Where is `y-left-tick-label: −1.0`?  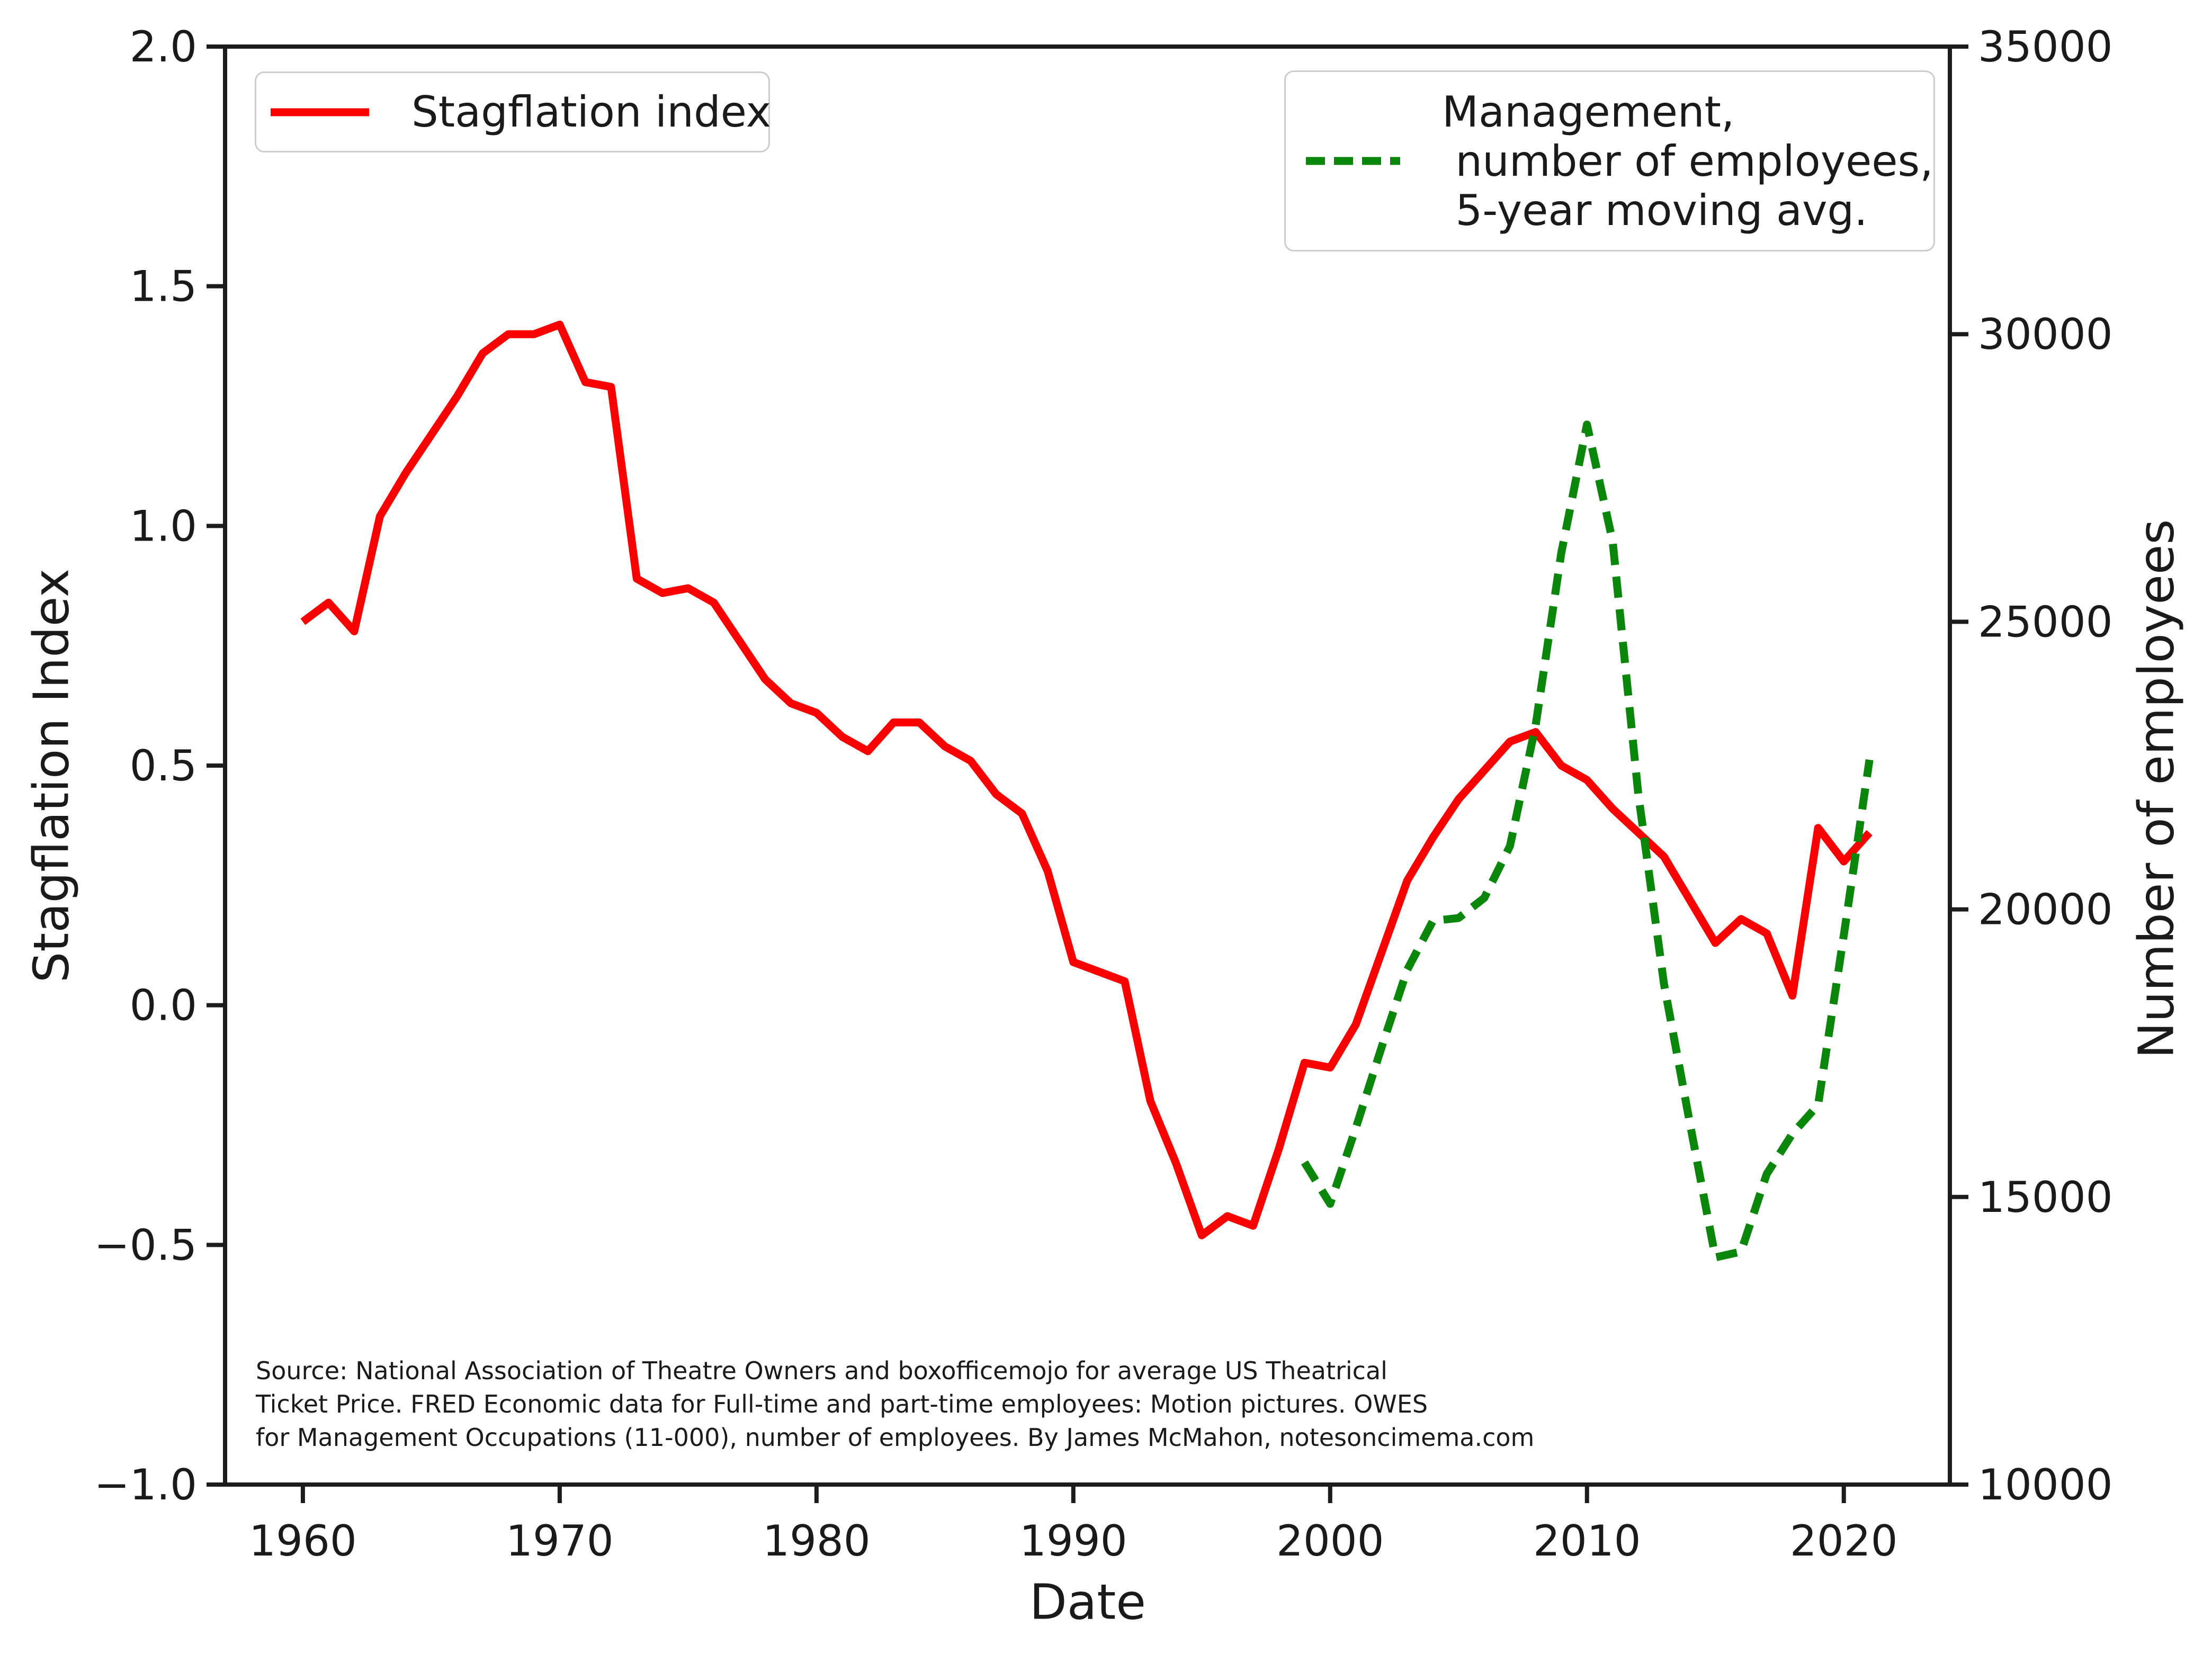
y-left-tick-label: −1.0 is located at coordinates (145, 1484).